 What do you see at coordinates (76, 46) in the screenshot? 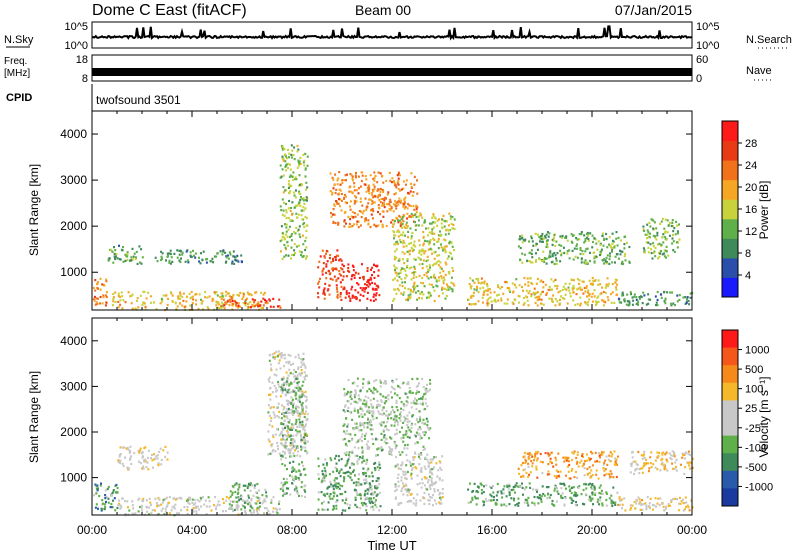
I see `nsky-tick-bottom: 10^0` at bounding box center [76, 46].